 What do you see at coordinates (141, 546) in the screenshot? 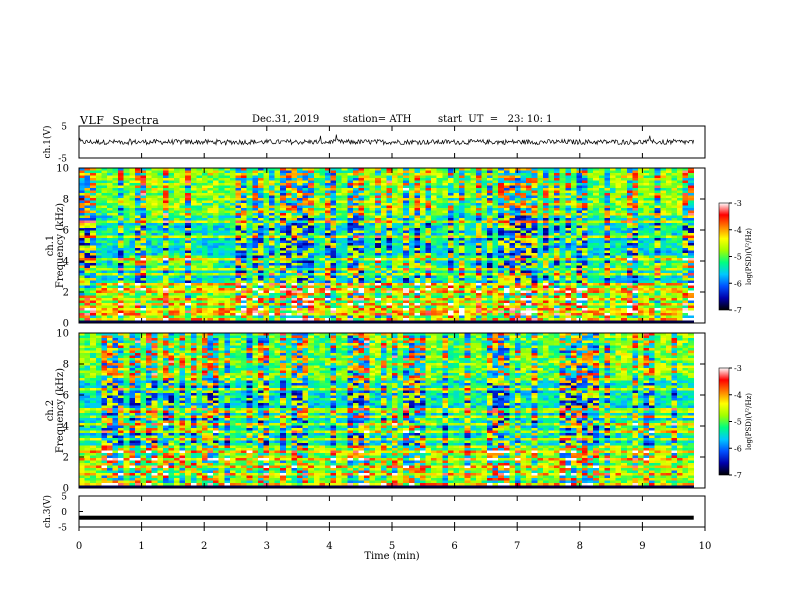
I see `xtick-label: 1` at bounding box center [141, 546].